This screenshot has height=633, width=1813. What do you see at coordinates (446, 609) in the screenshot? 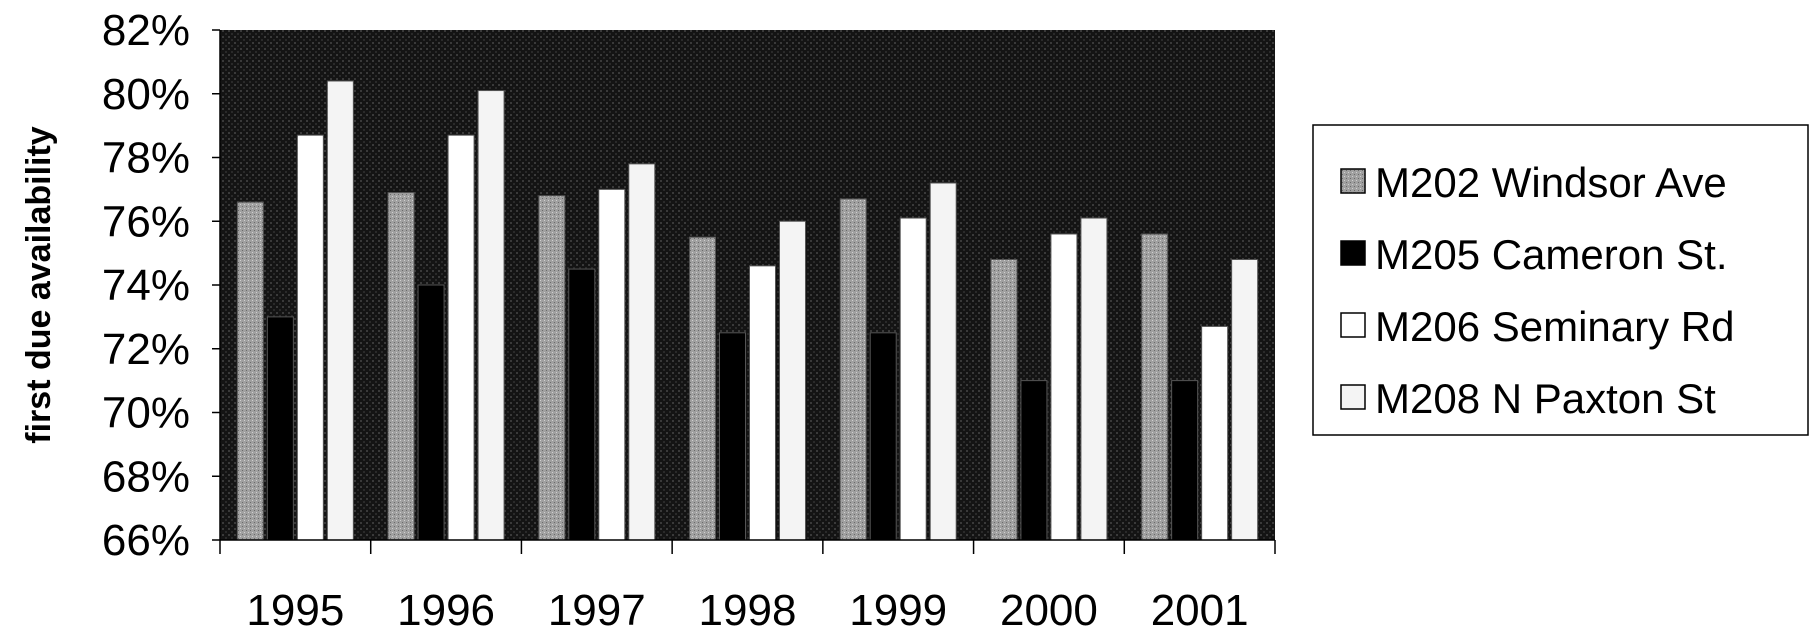
I see `x-tick-label-1996: 1996` at bounding box center [446, 609].